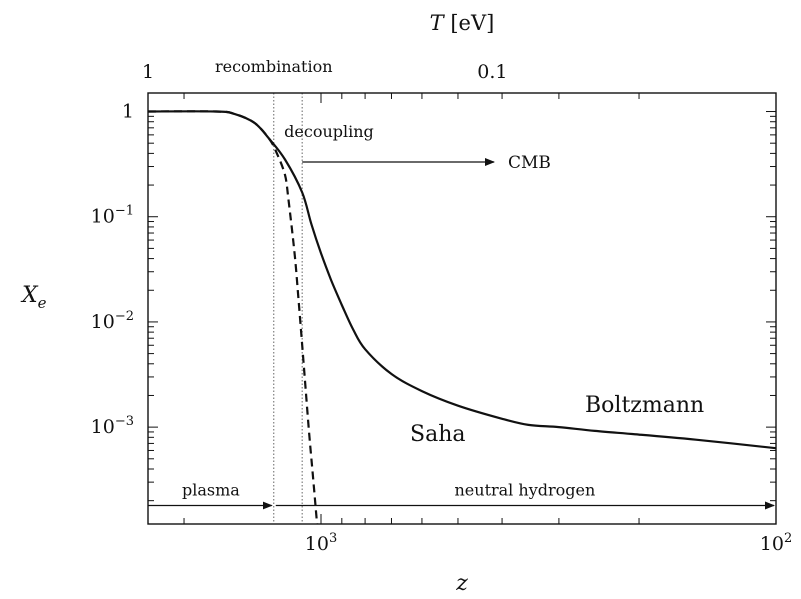  Describe the element at coordinates (492, 72) in the screenshot. I see `top-axis-tick-label: 0.1` at that location.